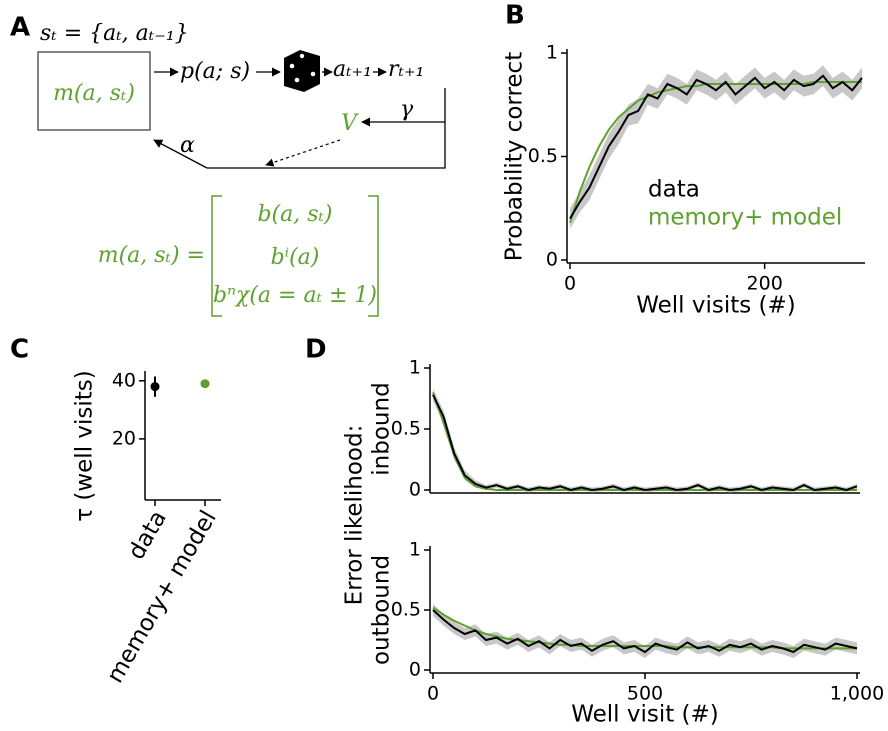  What do you see at coordinates (645, 715) in the screenshot?
I see `x-axis-label: Well visit (#)` at bounding box center [645, 715].